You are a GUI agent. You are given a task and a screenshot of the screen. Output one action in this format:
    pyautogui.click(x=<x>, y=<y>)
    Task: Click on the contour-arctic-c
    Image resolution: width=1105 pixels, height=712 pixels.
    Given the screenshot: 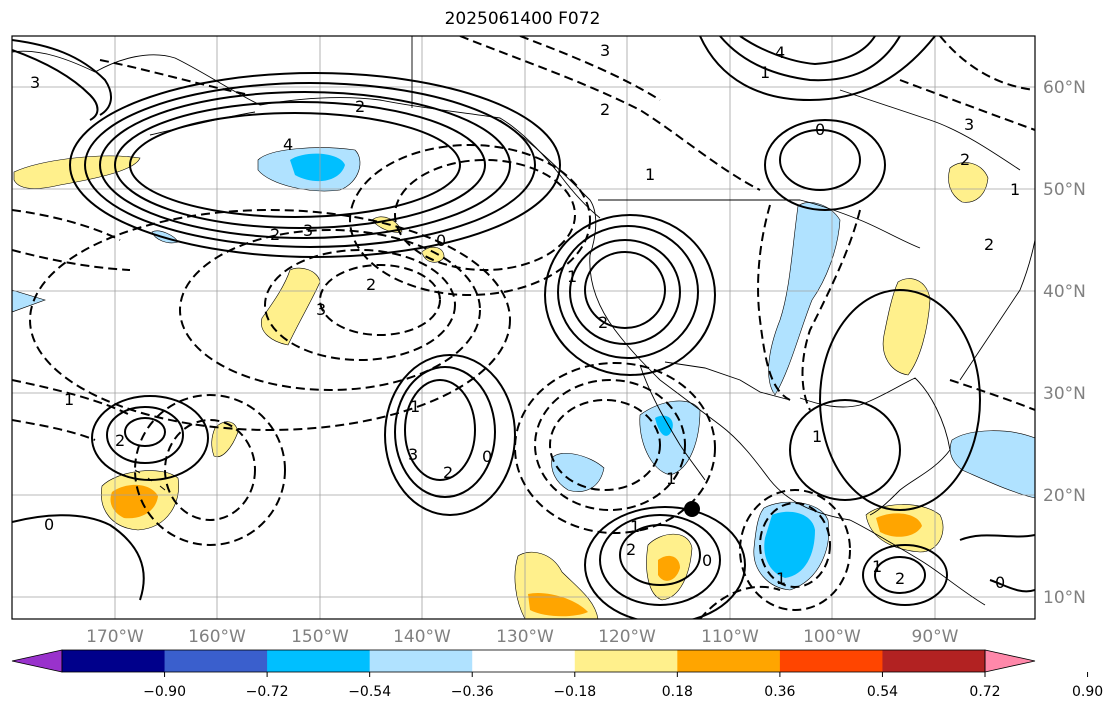 What is the action you would take?
    pyautogui.click(x=817, y=69)
    